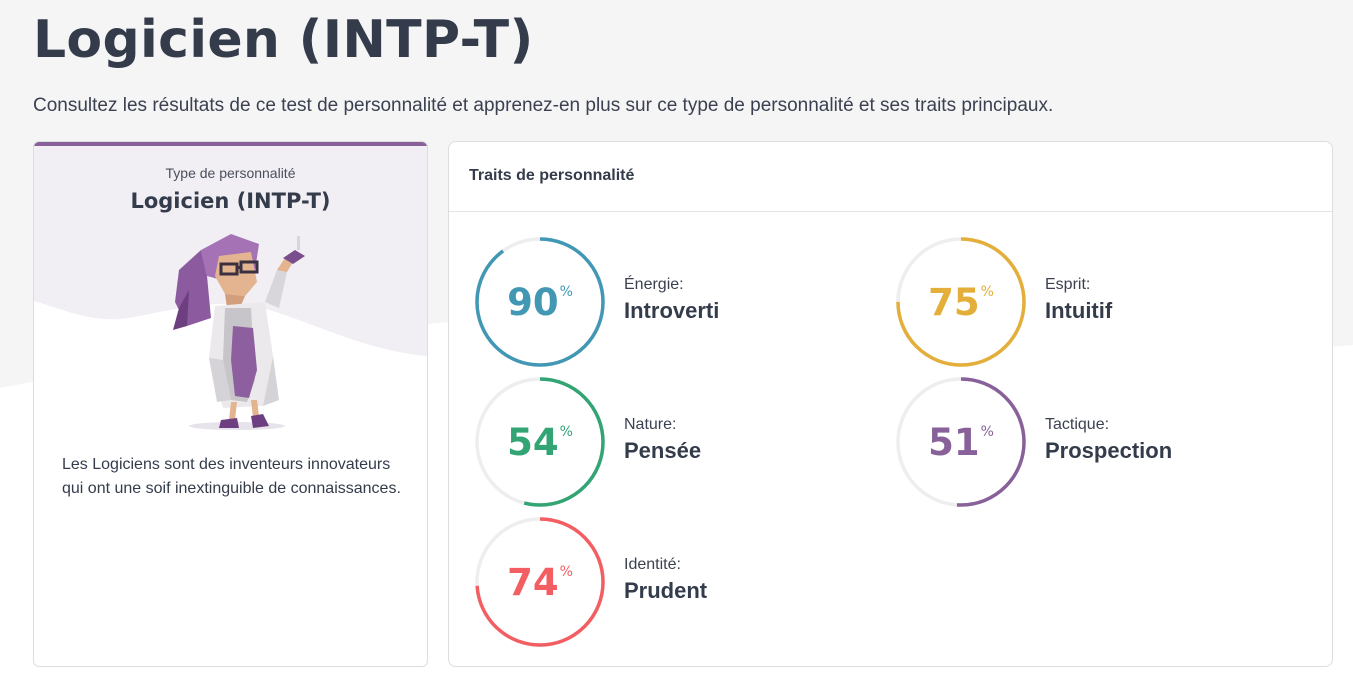 The image size is (1353, 690). I want to click on traits-header: Traits de personnalité, so click(890, 177).